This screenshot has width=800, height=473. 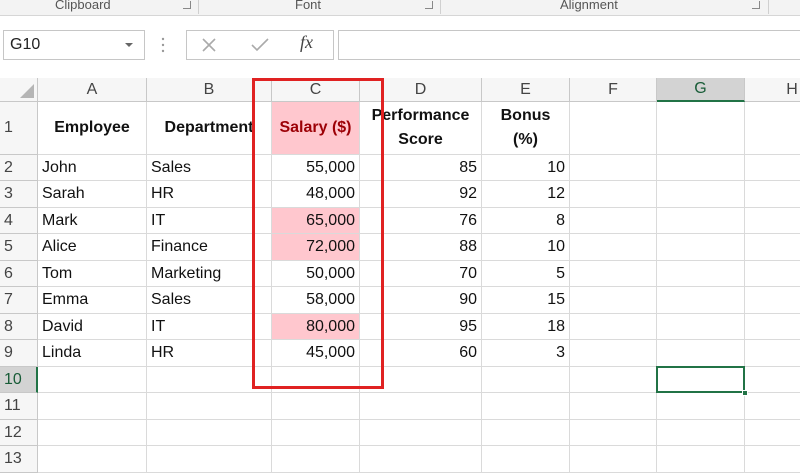 What do you see at coordinates (19, 380) in the screenshot?
I see `row-header: 10` at bounding box center [19, 380].